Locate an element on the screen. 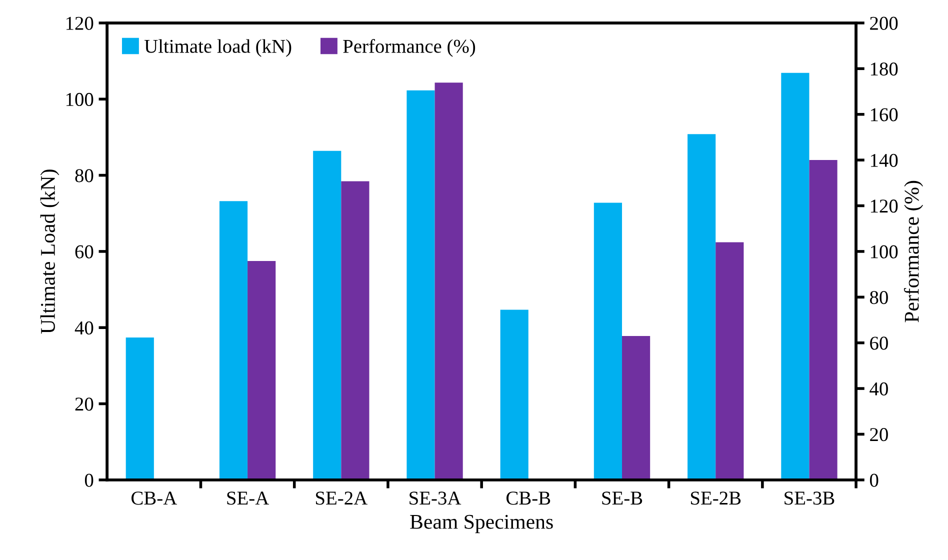 This screenshot has height=560, width=948. y2-tick-label: 100 is located at coordinates (884, 251).